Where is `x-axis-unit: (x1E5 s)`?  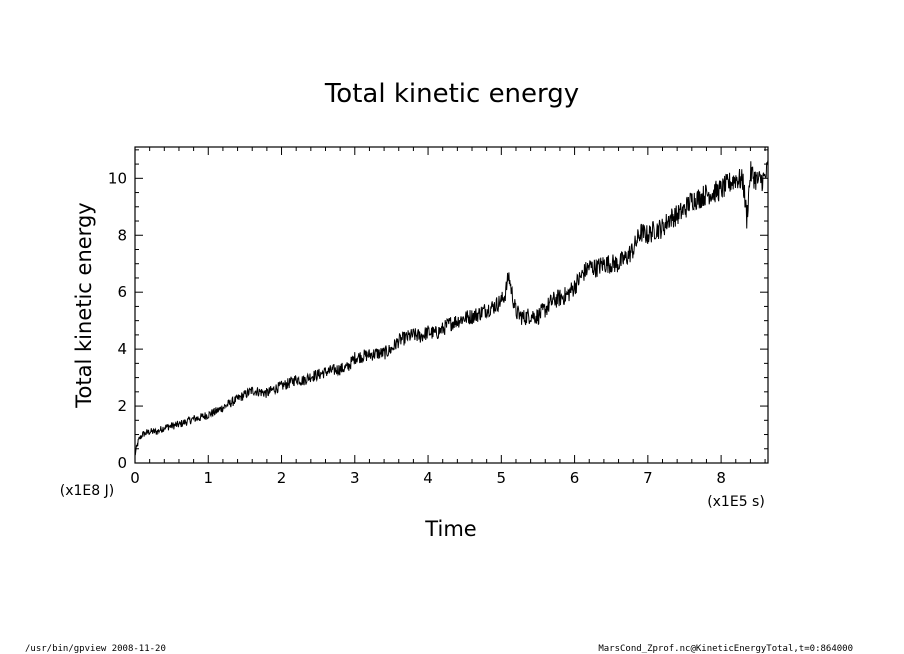
x-axis-unit: (x1E5 s) is located at coordinates (736, 502).